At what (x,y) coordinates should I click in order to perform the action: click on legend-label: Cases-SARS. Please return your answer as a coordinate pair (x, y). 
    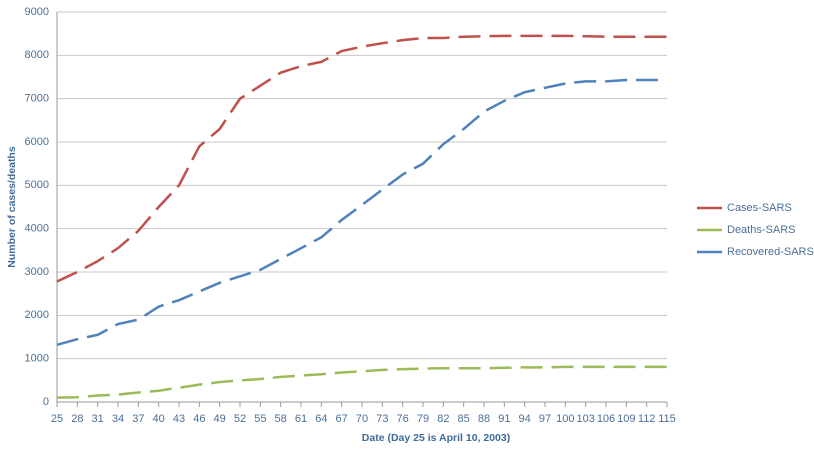
    Looking at the image, I should click on (759, 208).